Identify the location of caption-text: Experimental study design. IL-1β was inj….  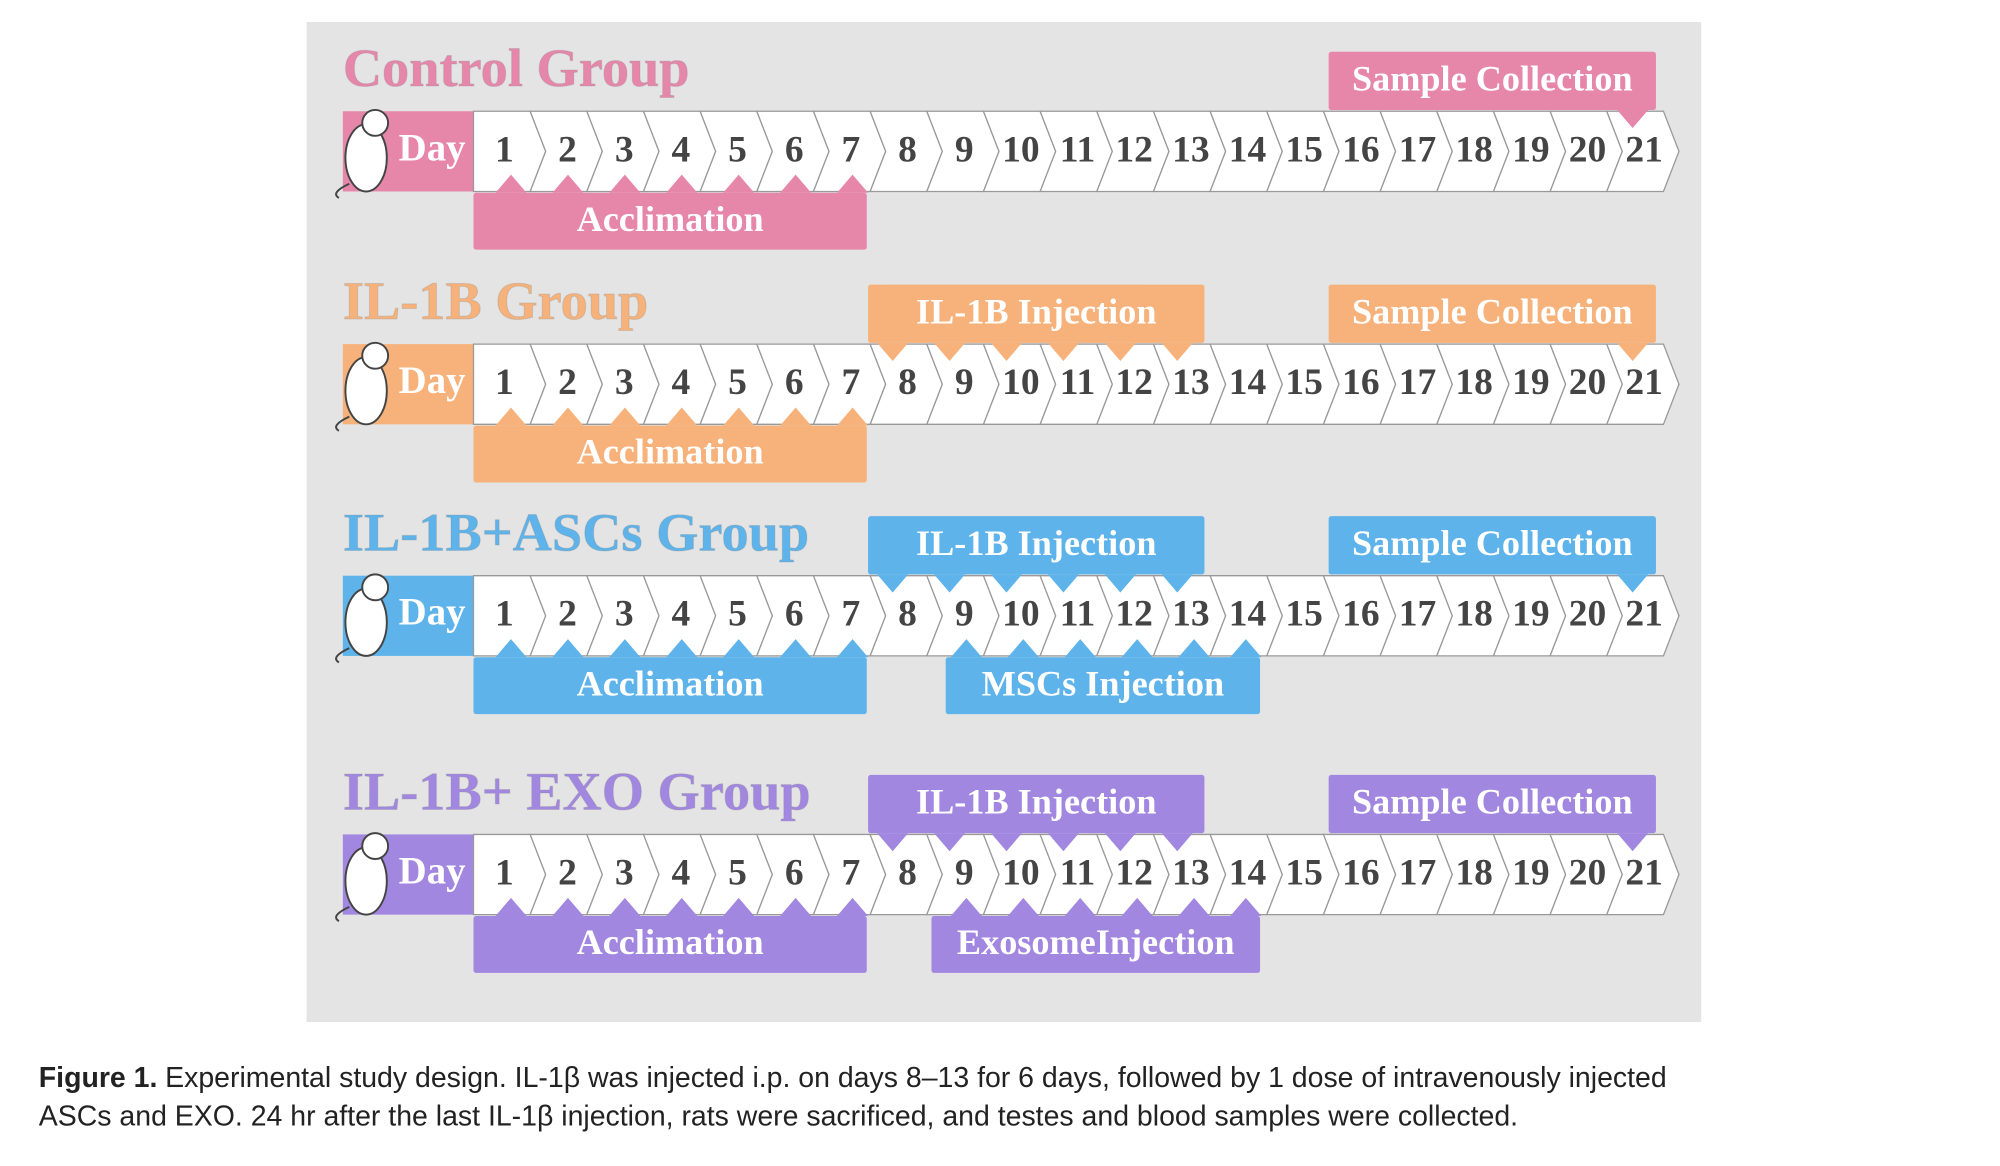
(916, 1077).